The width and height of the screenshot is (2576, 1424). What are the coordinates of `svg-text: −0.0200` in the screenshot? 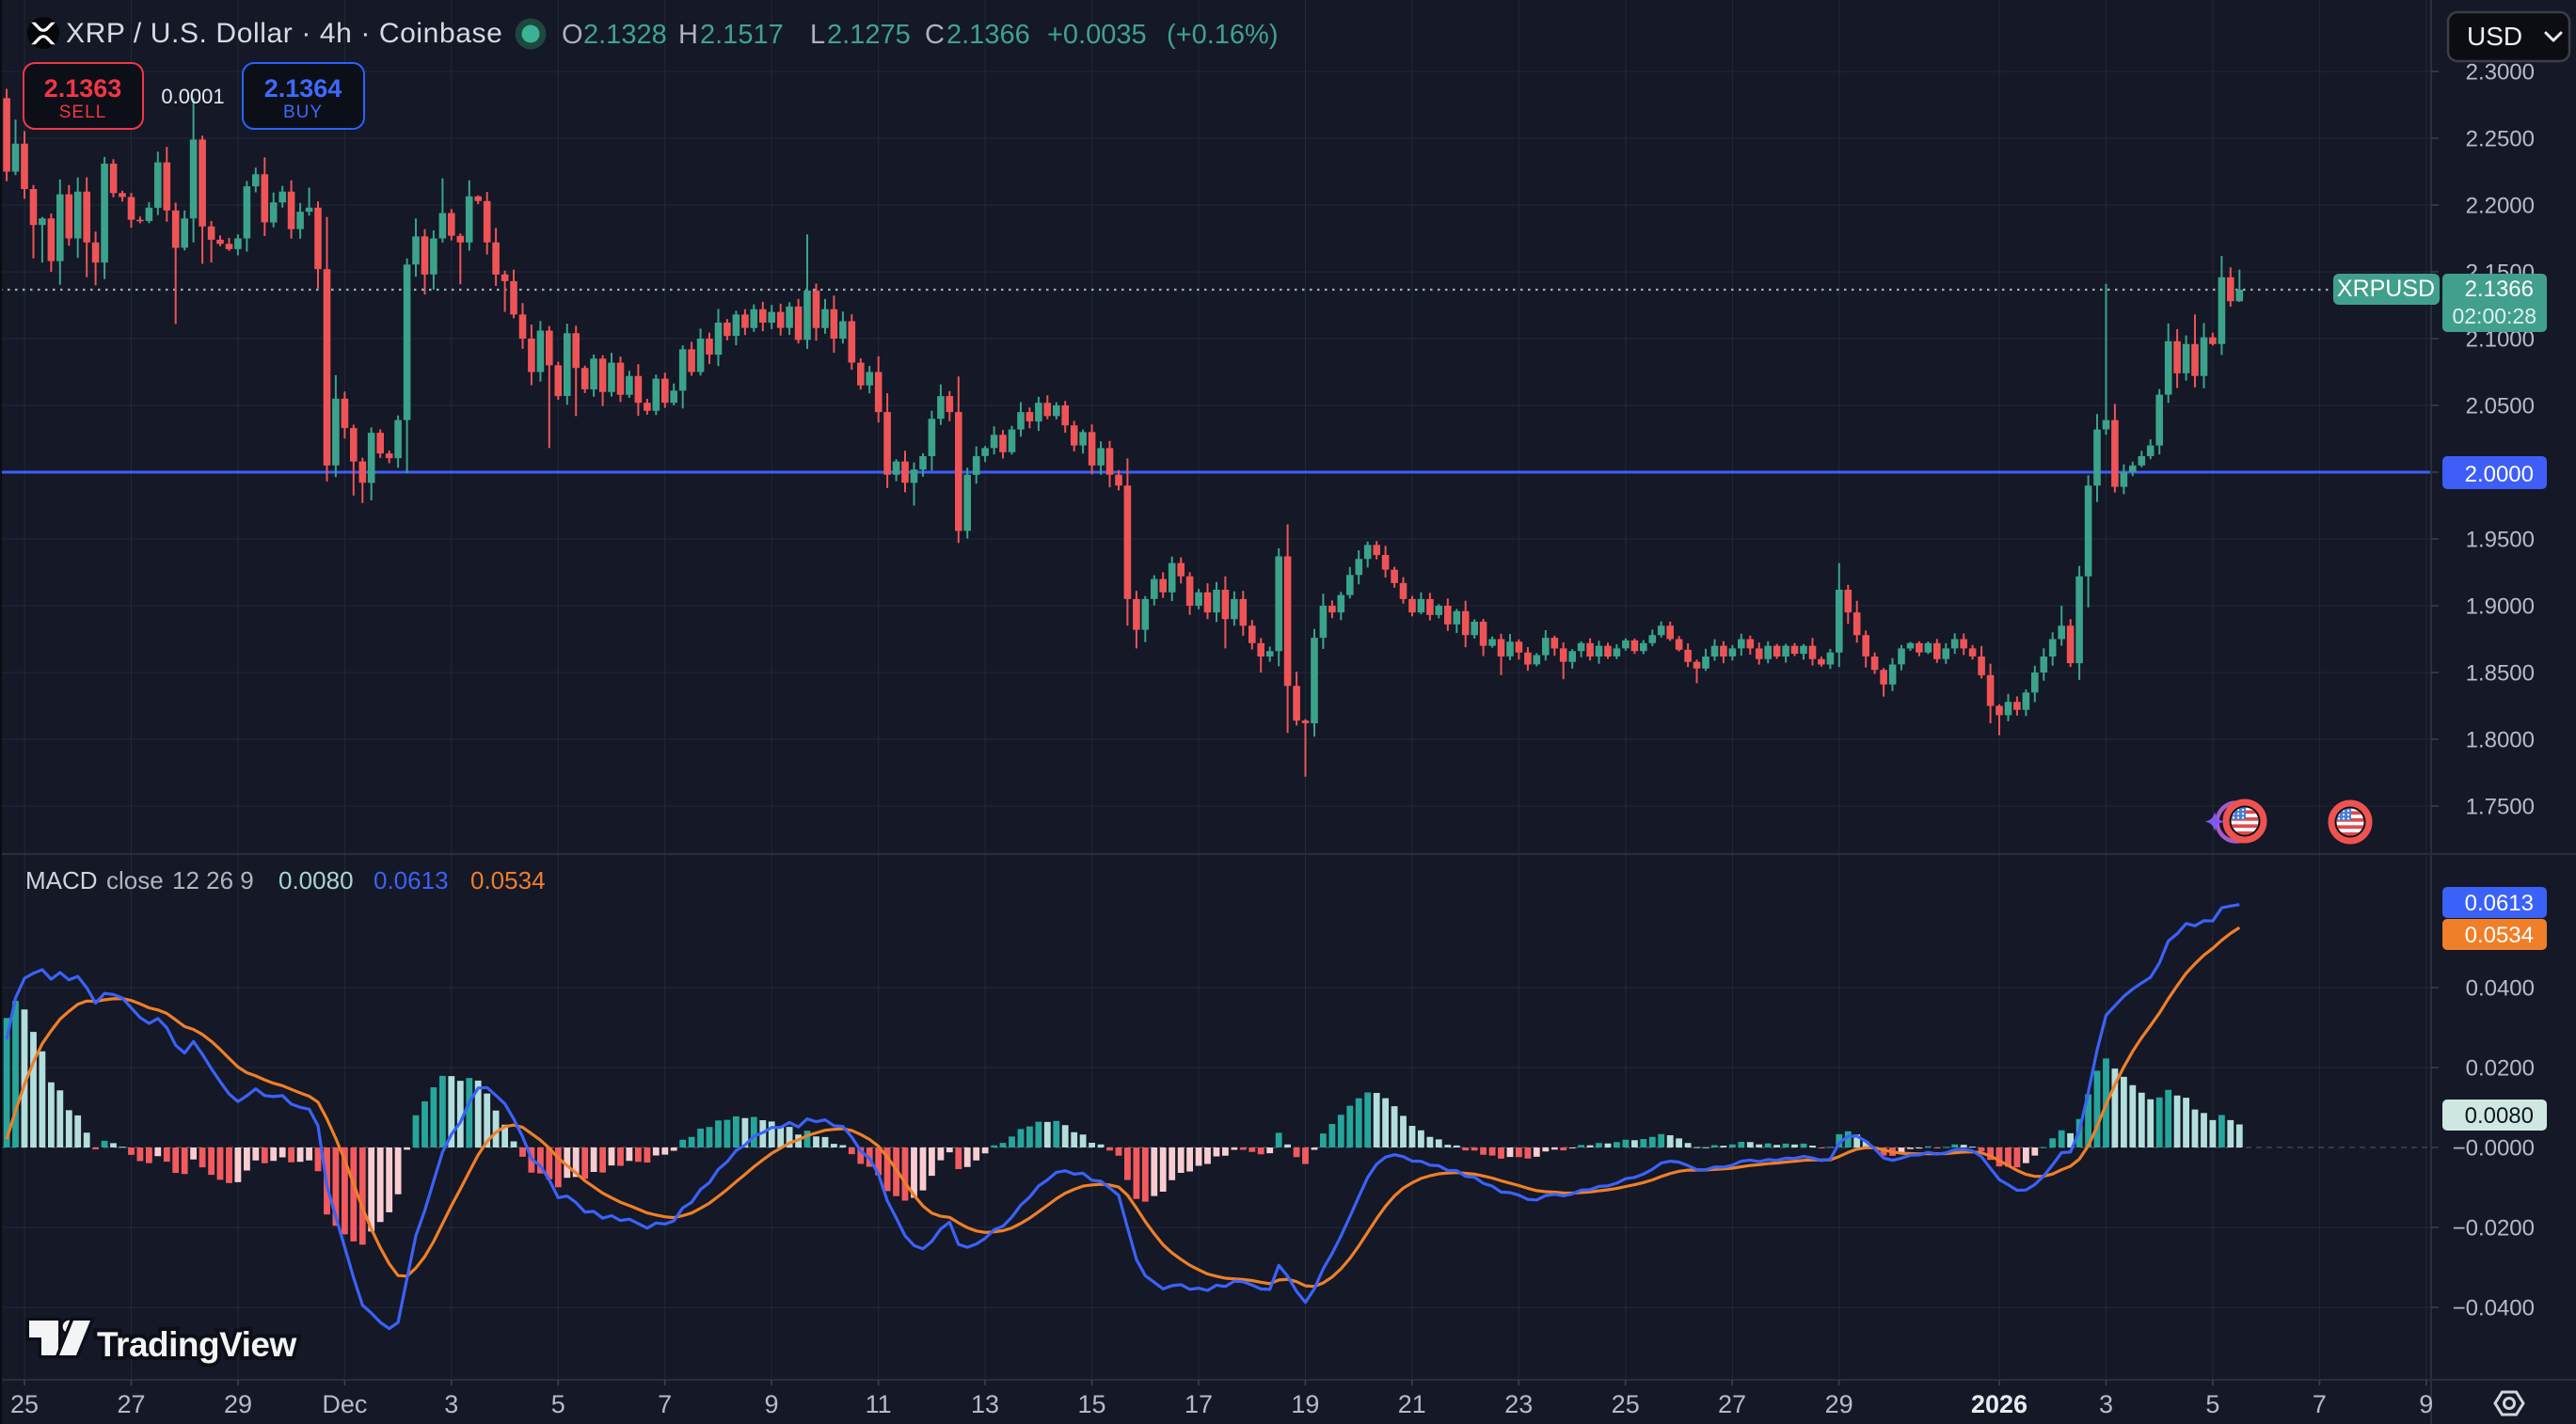 It's located at (2494, 1229).